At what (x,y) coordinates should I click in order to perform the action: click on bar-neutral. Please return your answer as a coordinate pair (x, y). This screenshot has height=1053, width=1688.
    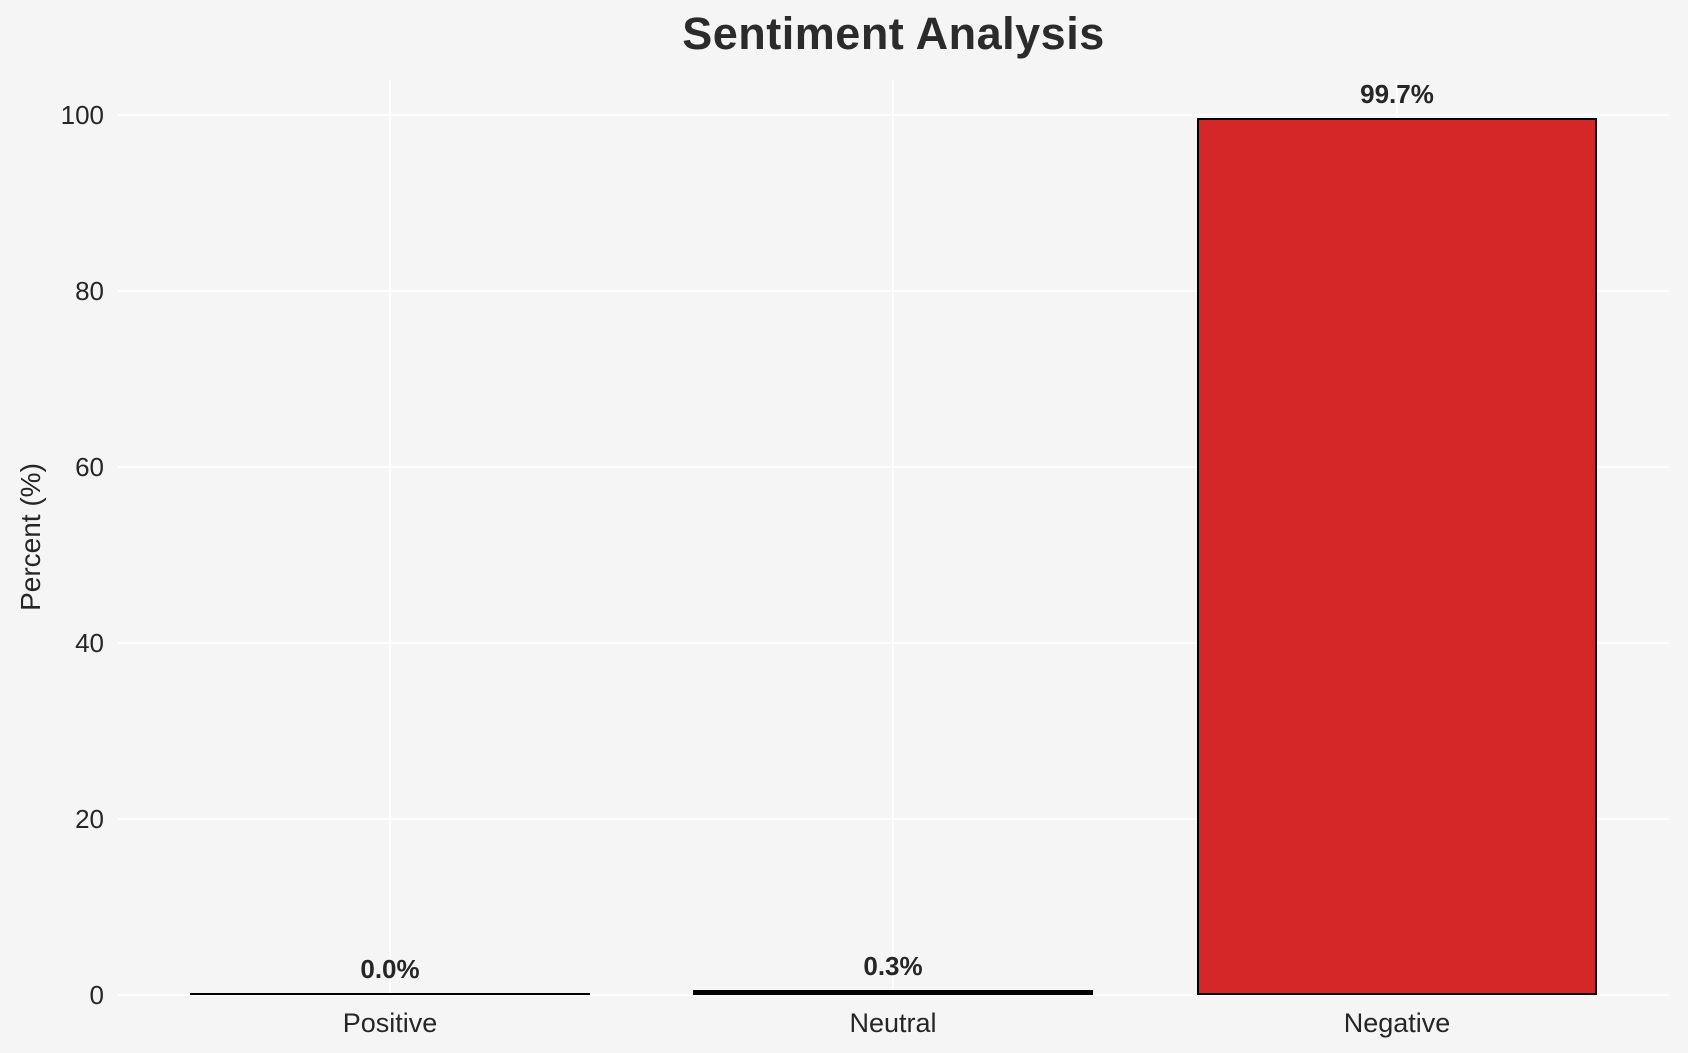
    Looking at the image, I should click on (893, 992).